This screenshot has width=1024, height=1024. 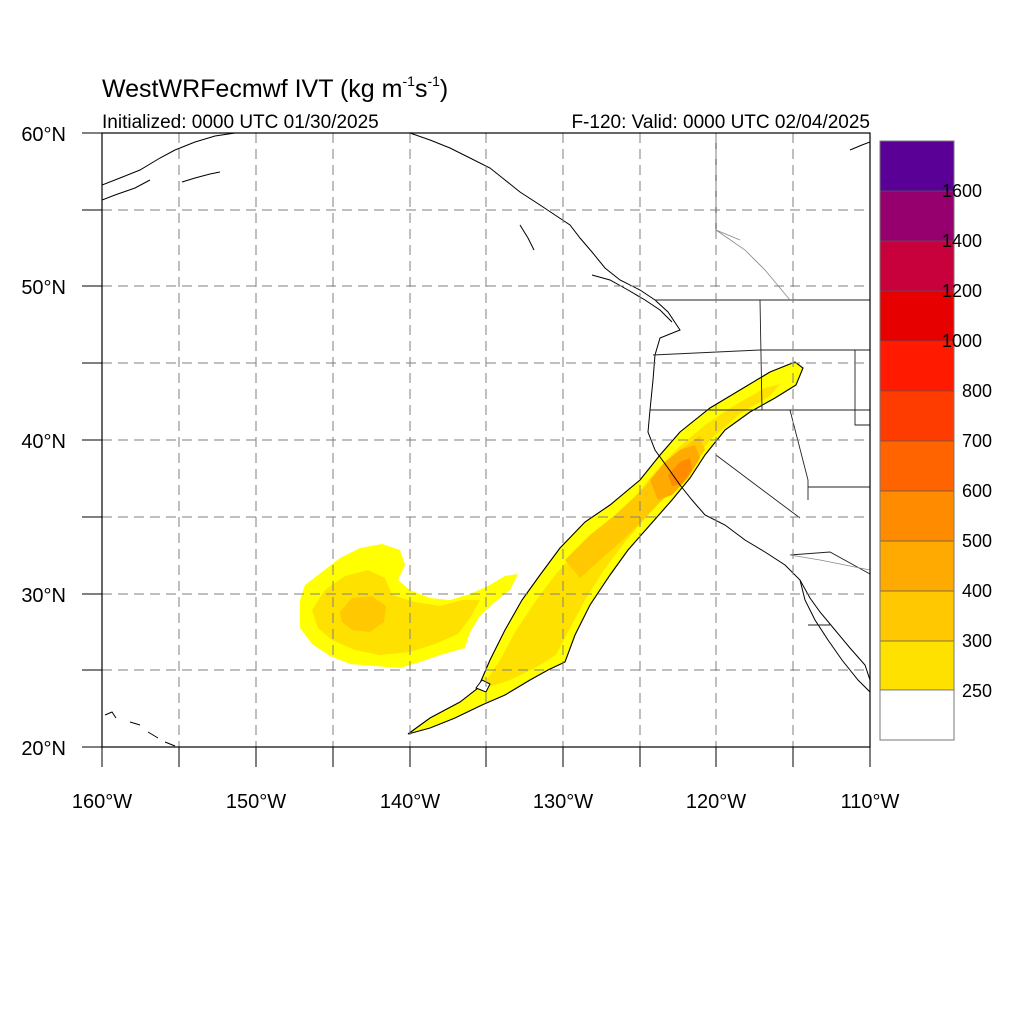 What do you see at coordinates (977, 591) in the screenshot?
I see `colorbar-label: 400` at bounding box center [977, 591].